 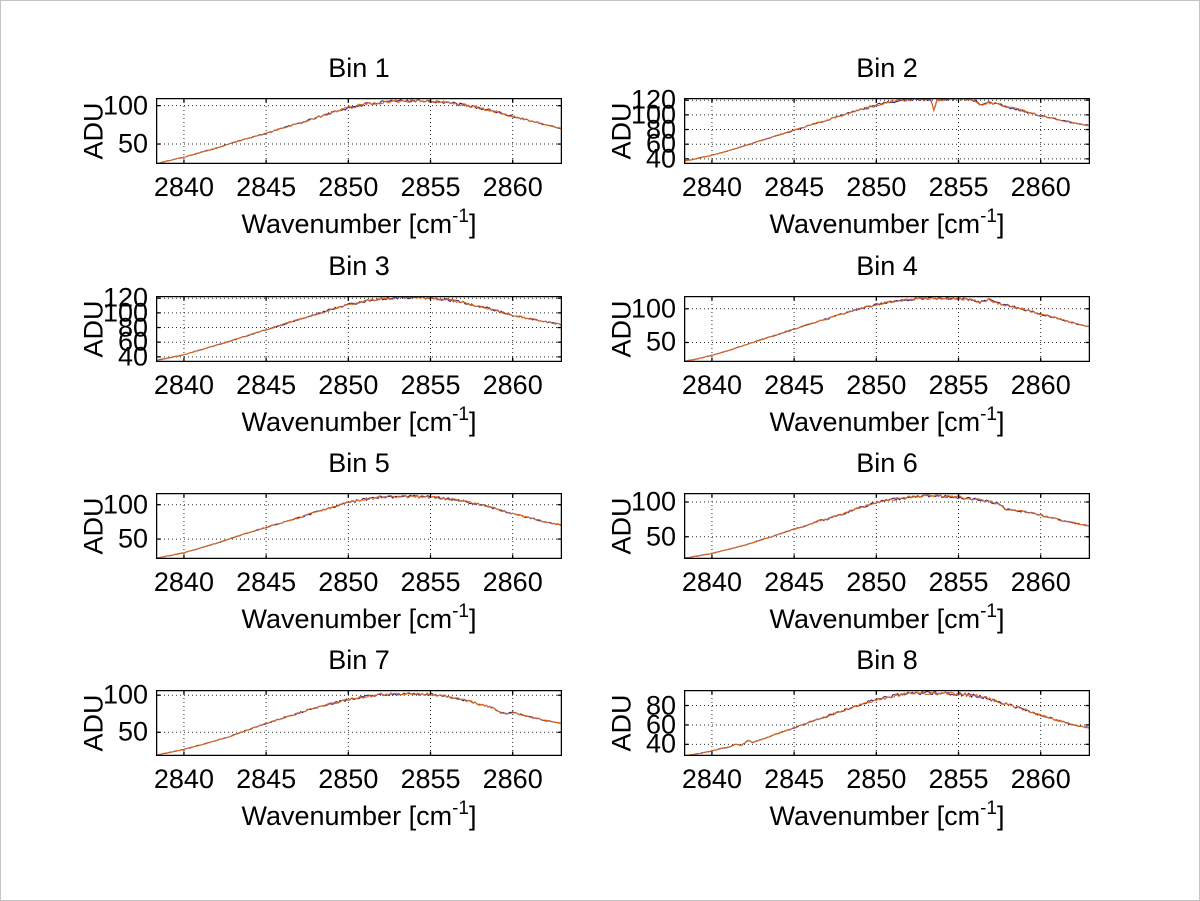 I want to click on y-tick-label: 120, so click(x=125, y=297).